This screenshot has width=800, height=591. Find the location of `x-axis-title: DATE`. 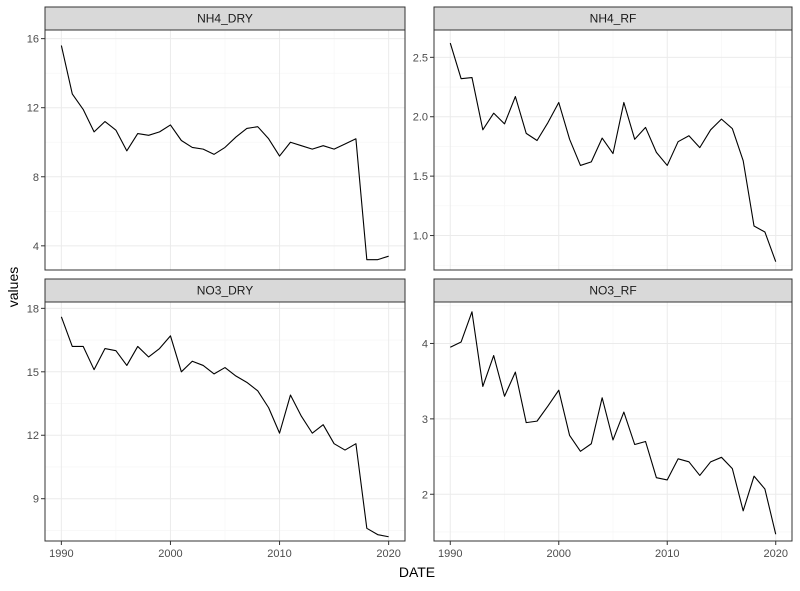

x-axis-title: DATE is located at coordinates (417, 572).